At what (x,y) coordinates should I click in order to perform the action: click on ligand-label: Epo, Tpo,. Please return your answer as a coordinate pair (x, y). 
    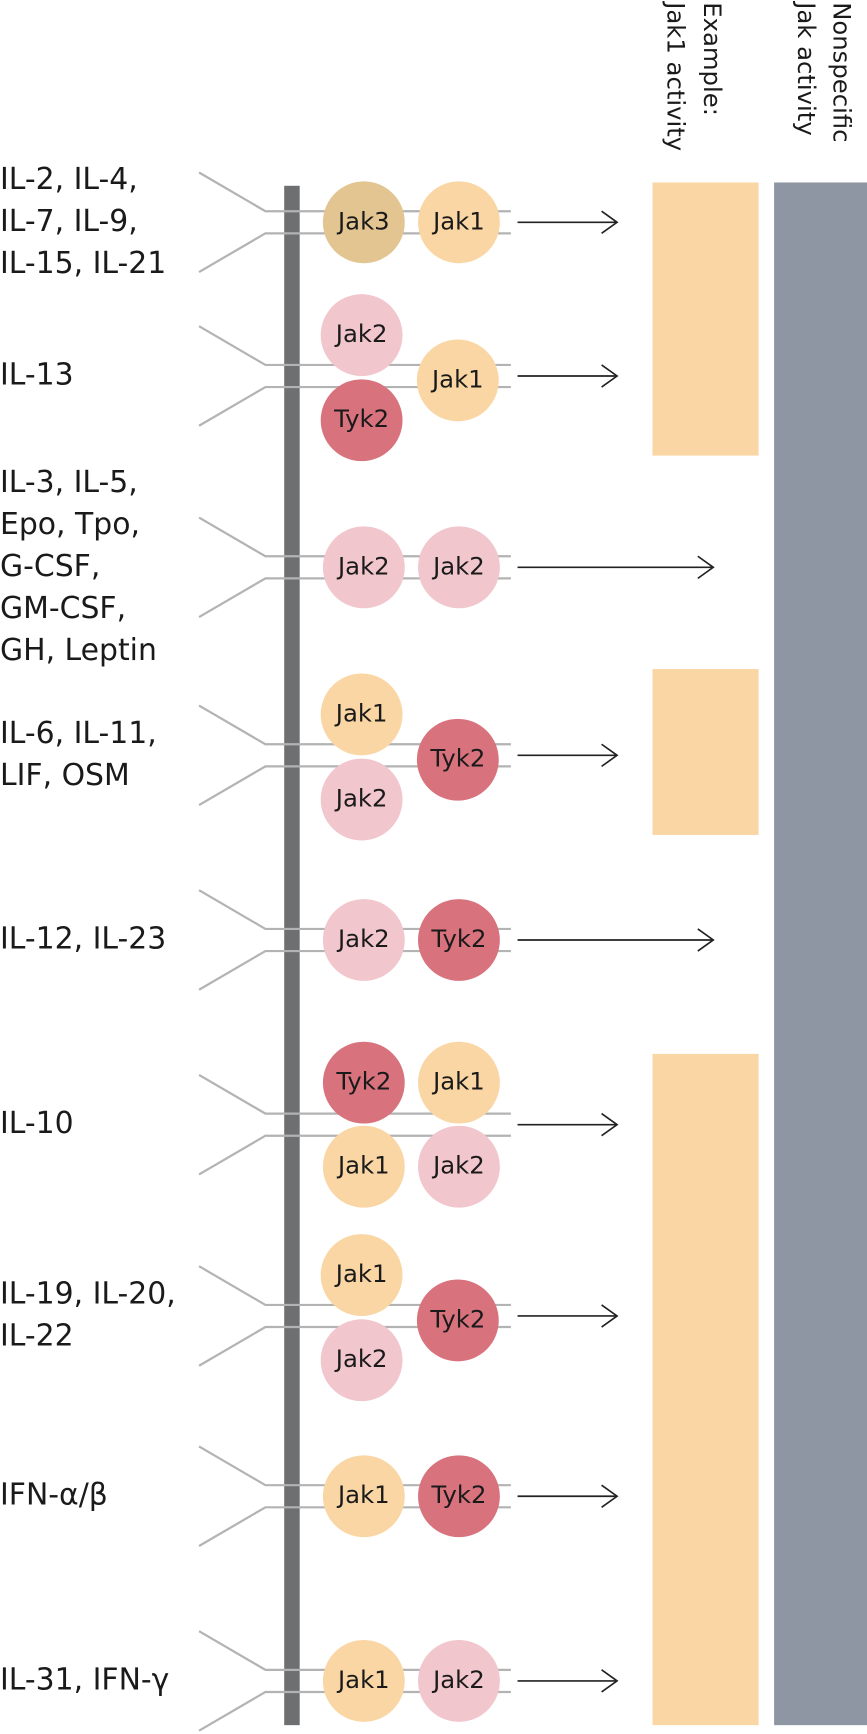
    Looking at the image, I should click on (70, 524).